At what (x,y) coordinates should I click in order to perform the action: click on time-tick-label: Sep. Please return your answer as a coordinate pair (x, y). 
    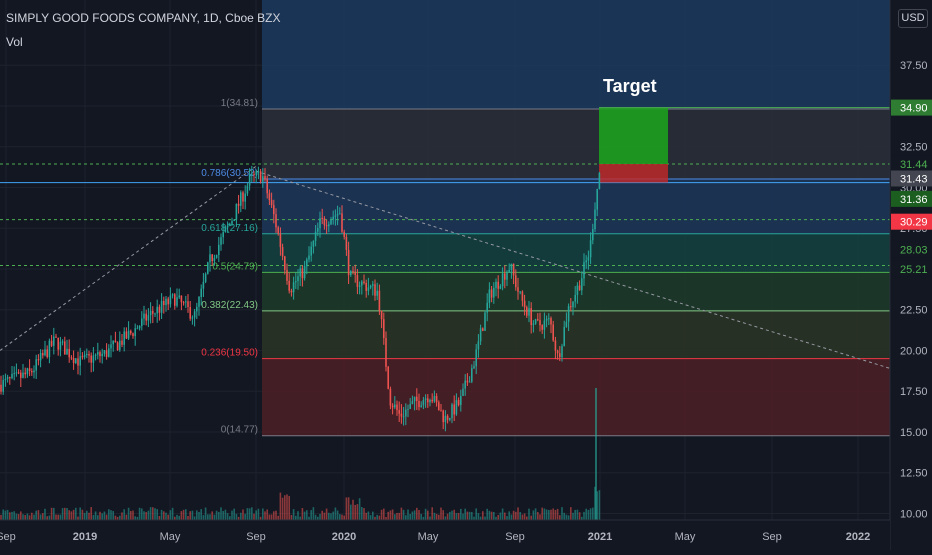
    Looking at the image, I should click on (515, 537).